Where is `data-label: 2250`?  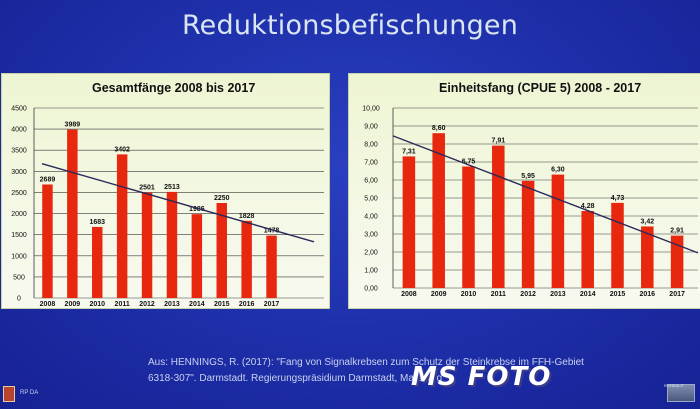
data-label: 2250 is located at coordinates (222, 198).